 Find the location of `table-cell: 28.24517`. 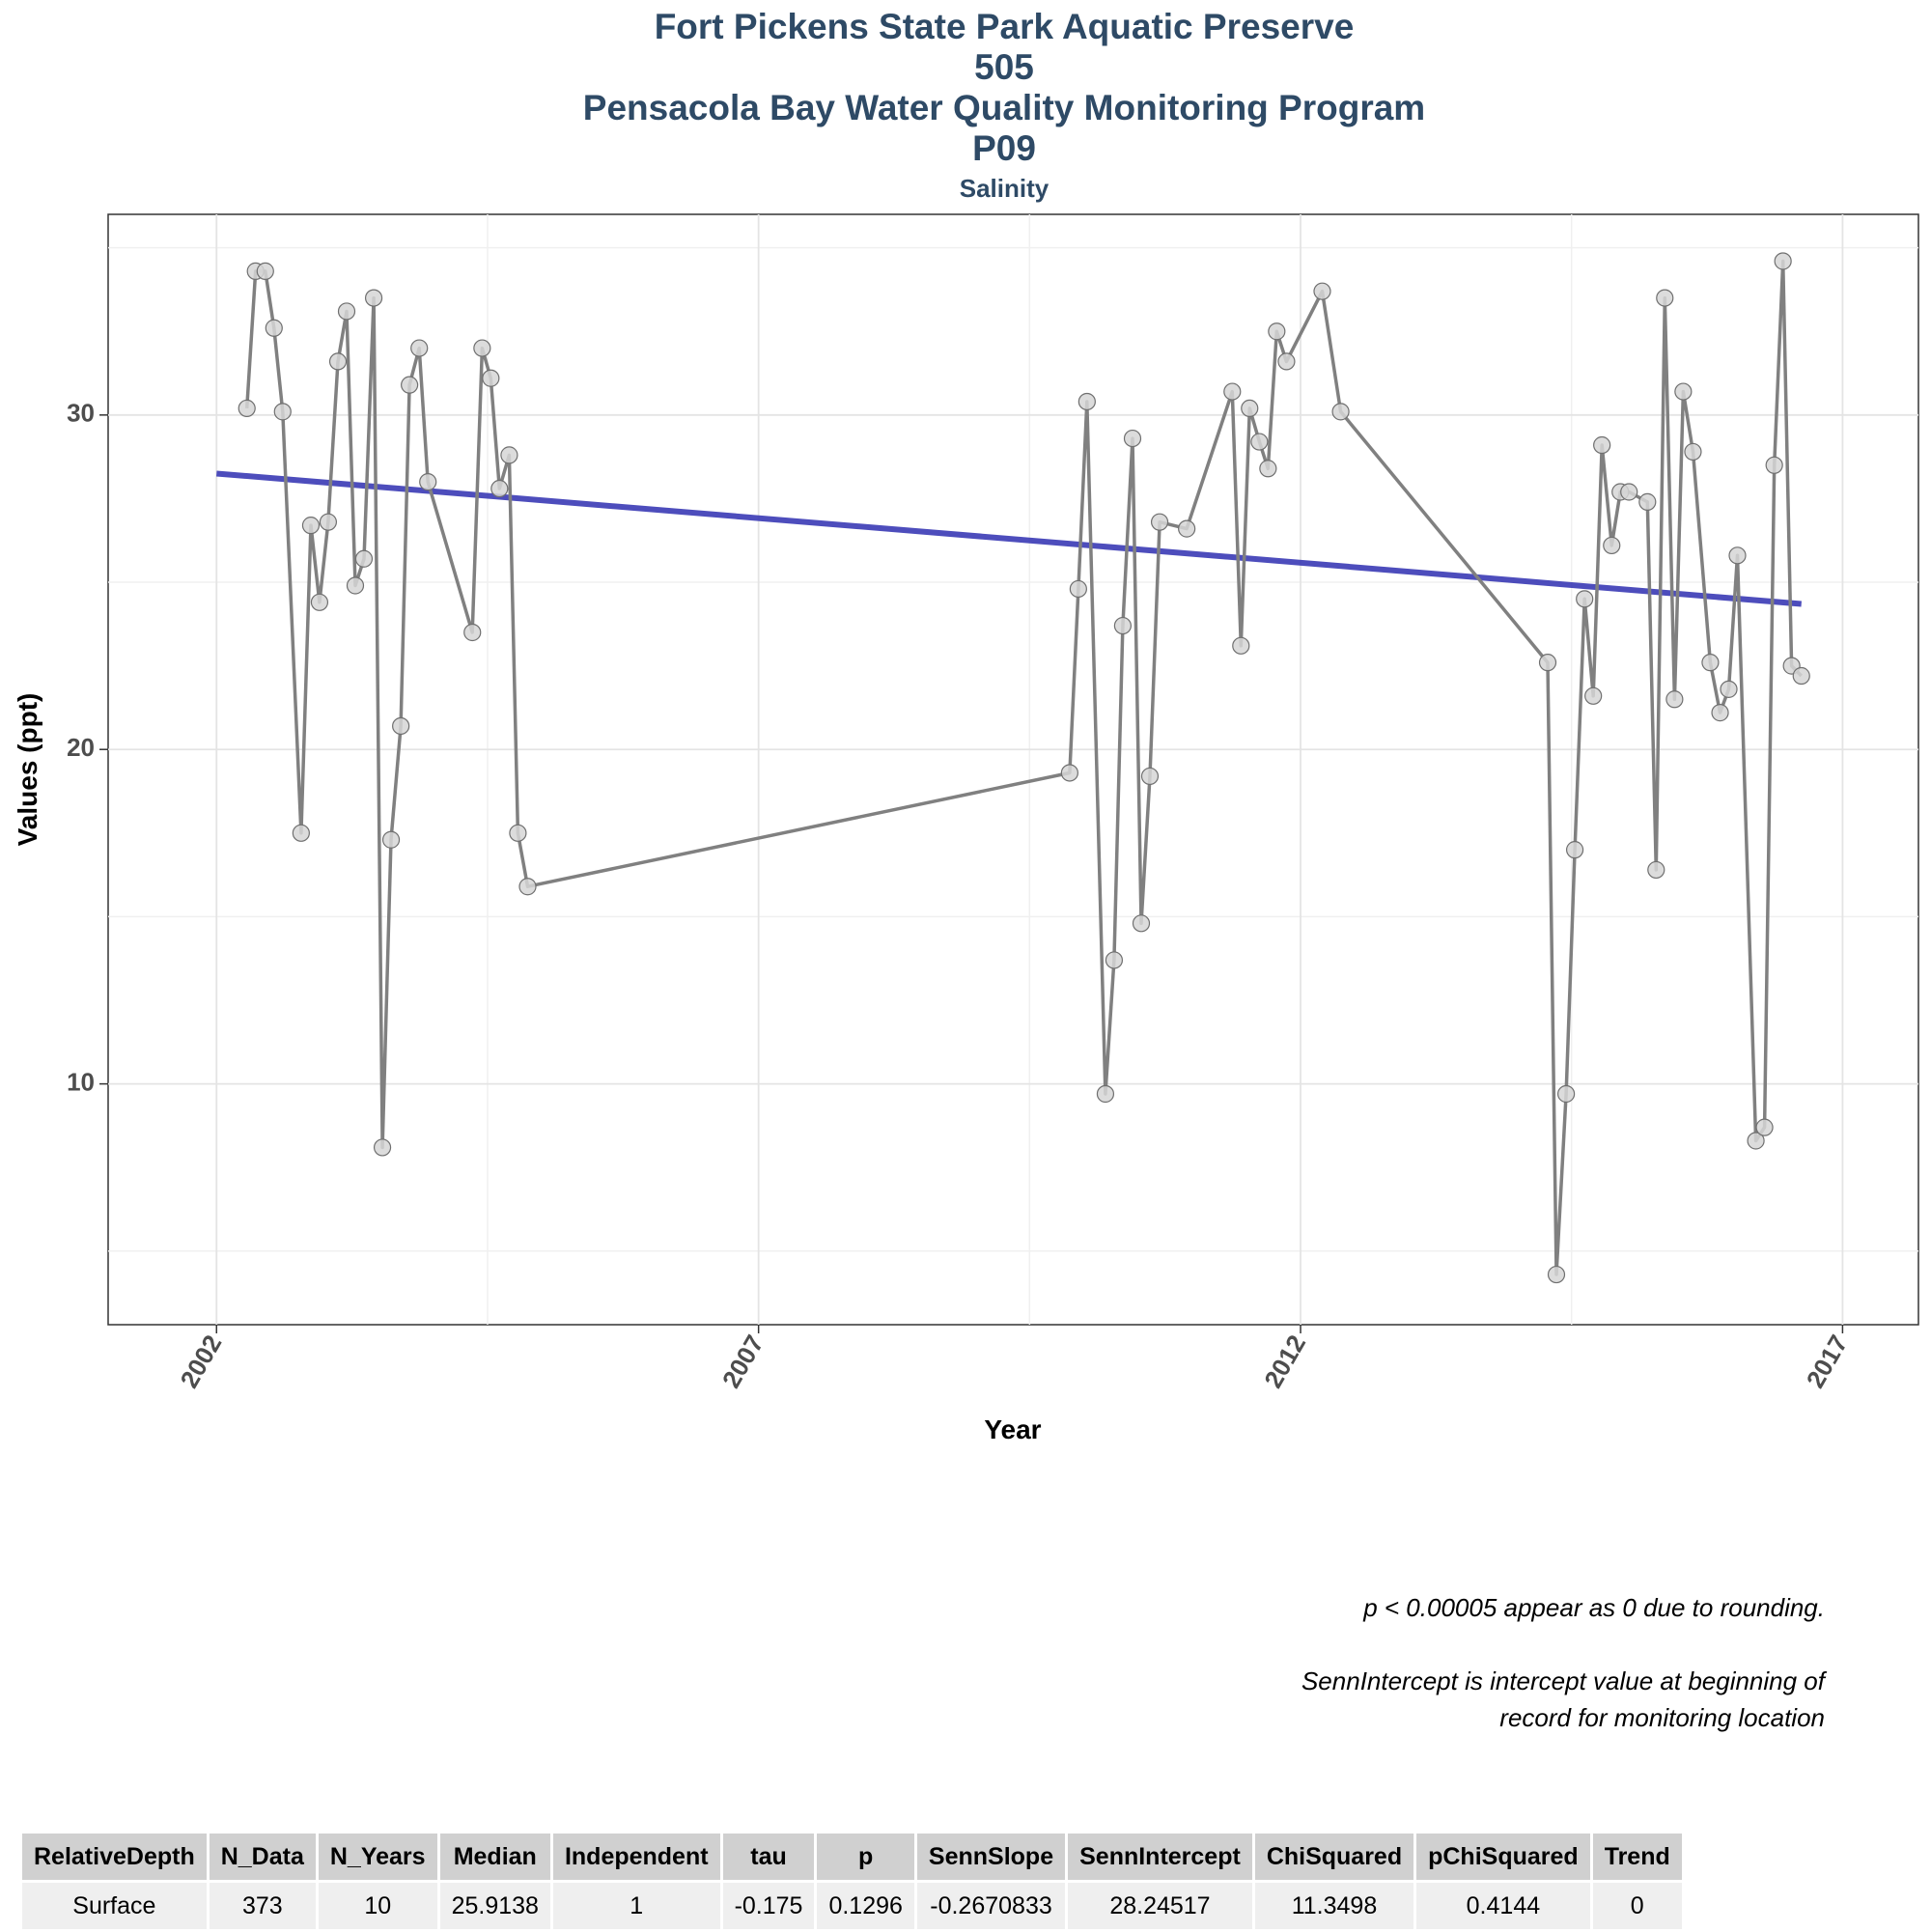

table-cell: 28.24517 is located at coordinates (1160, 1906).